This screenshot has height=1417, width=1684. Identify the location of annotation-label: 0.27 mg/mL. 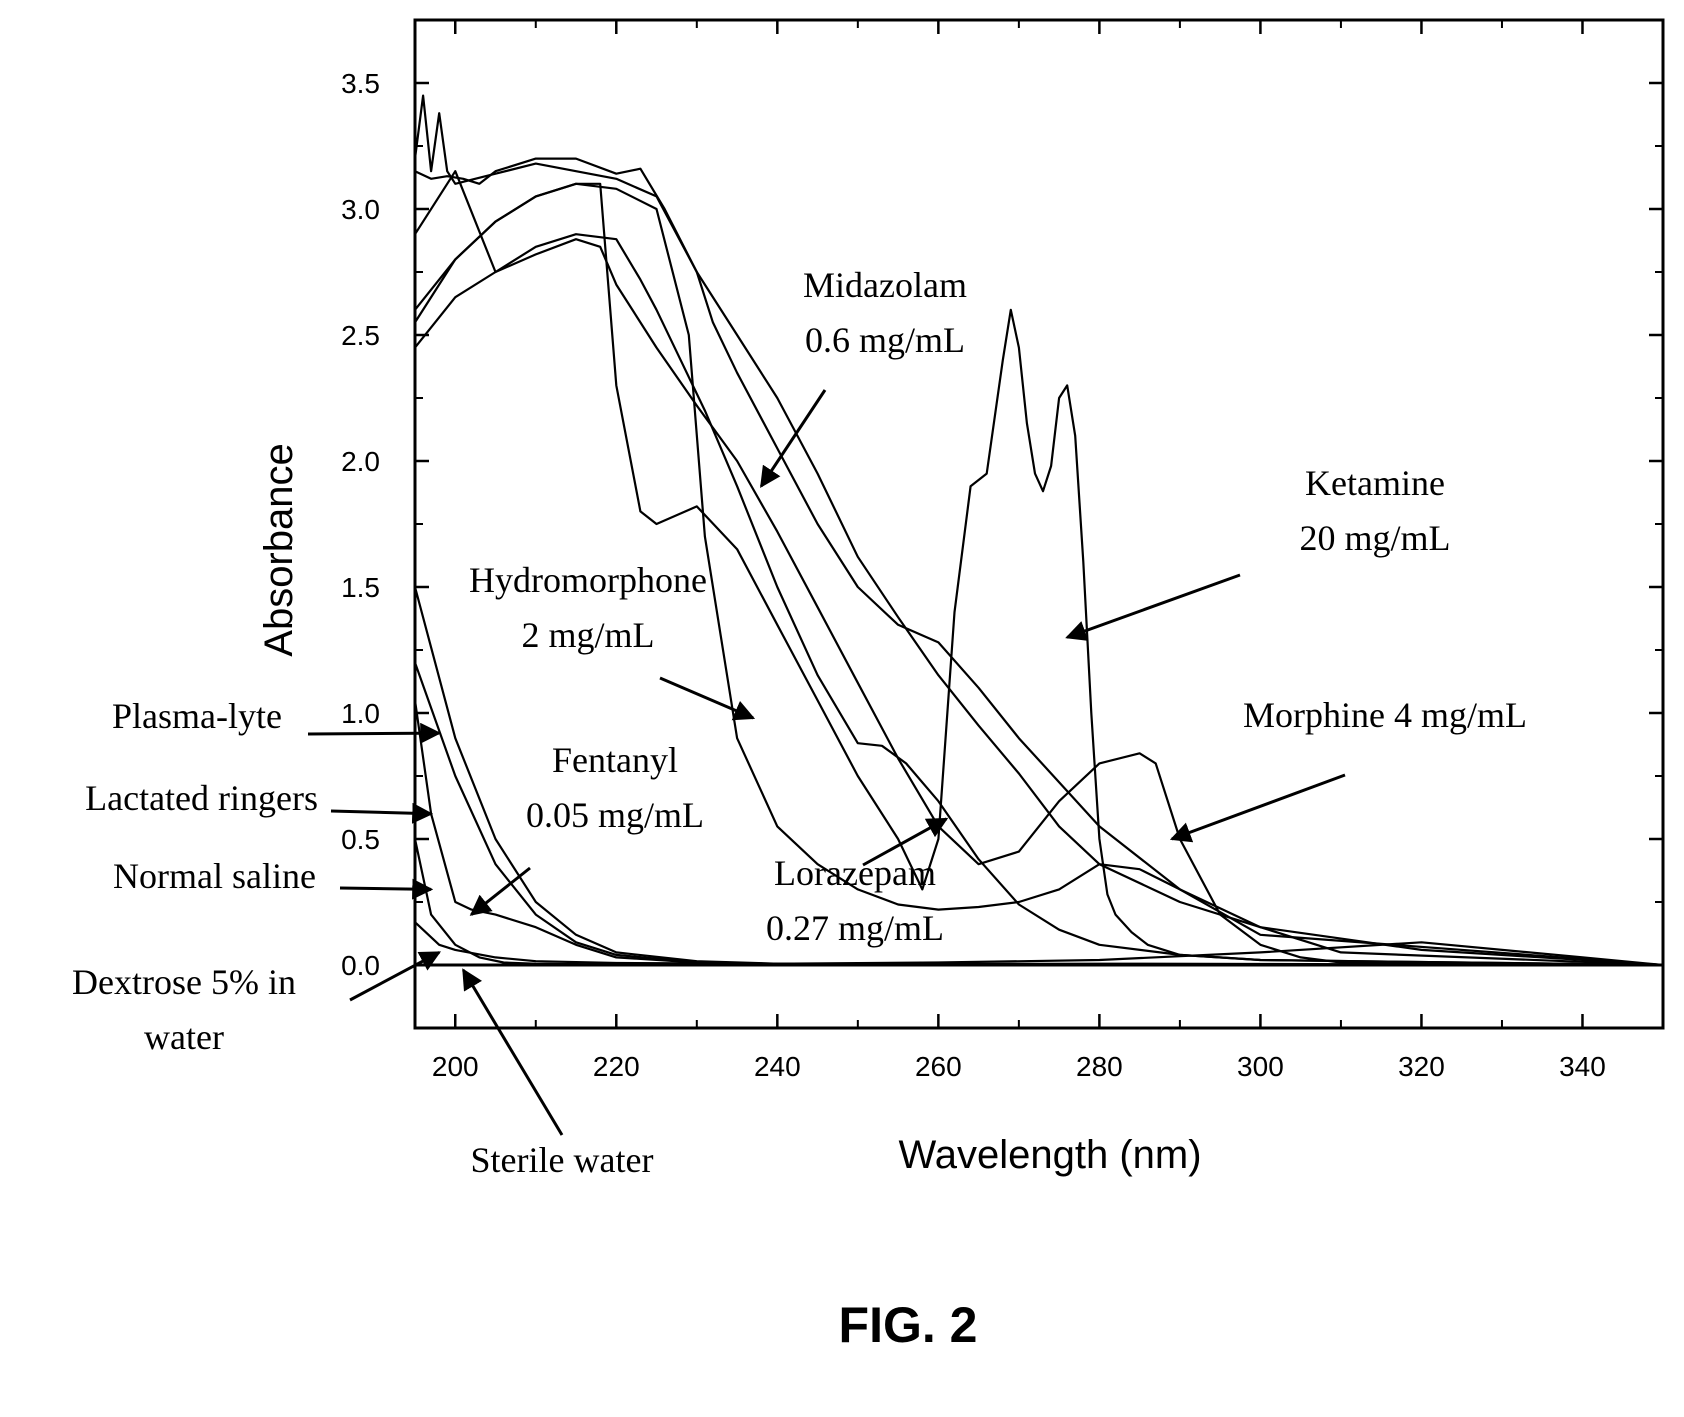
(855, 928).